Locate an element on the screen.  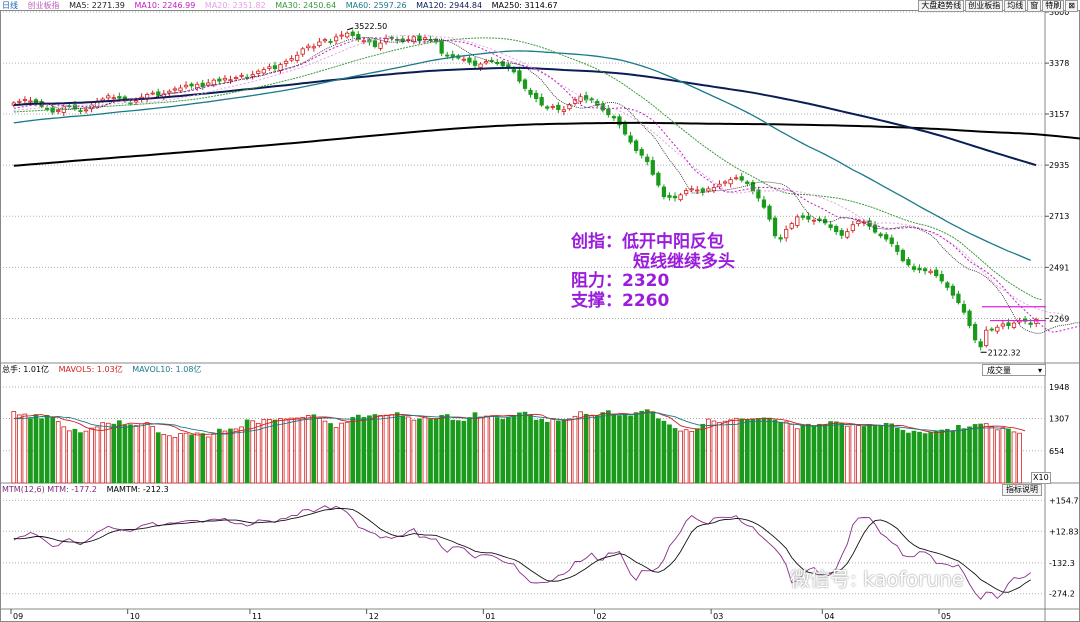
legend-ma60: MA60: 2597.26 is located at coordinates (376, 5).